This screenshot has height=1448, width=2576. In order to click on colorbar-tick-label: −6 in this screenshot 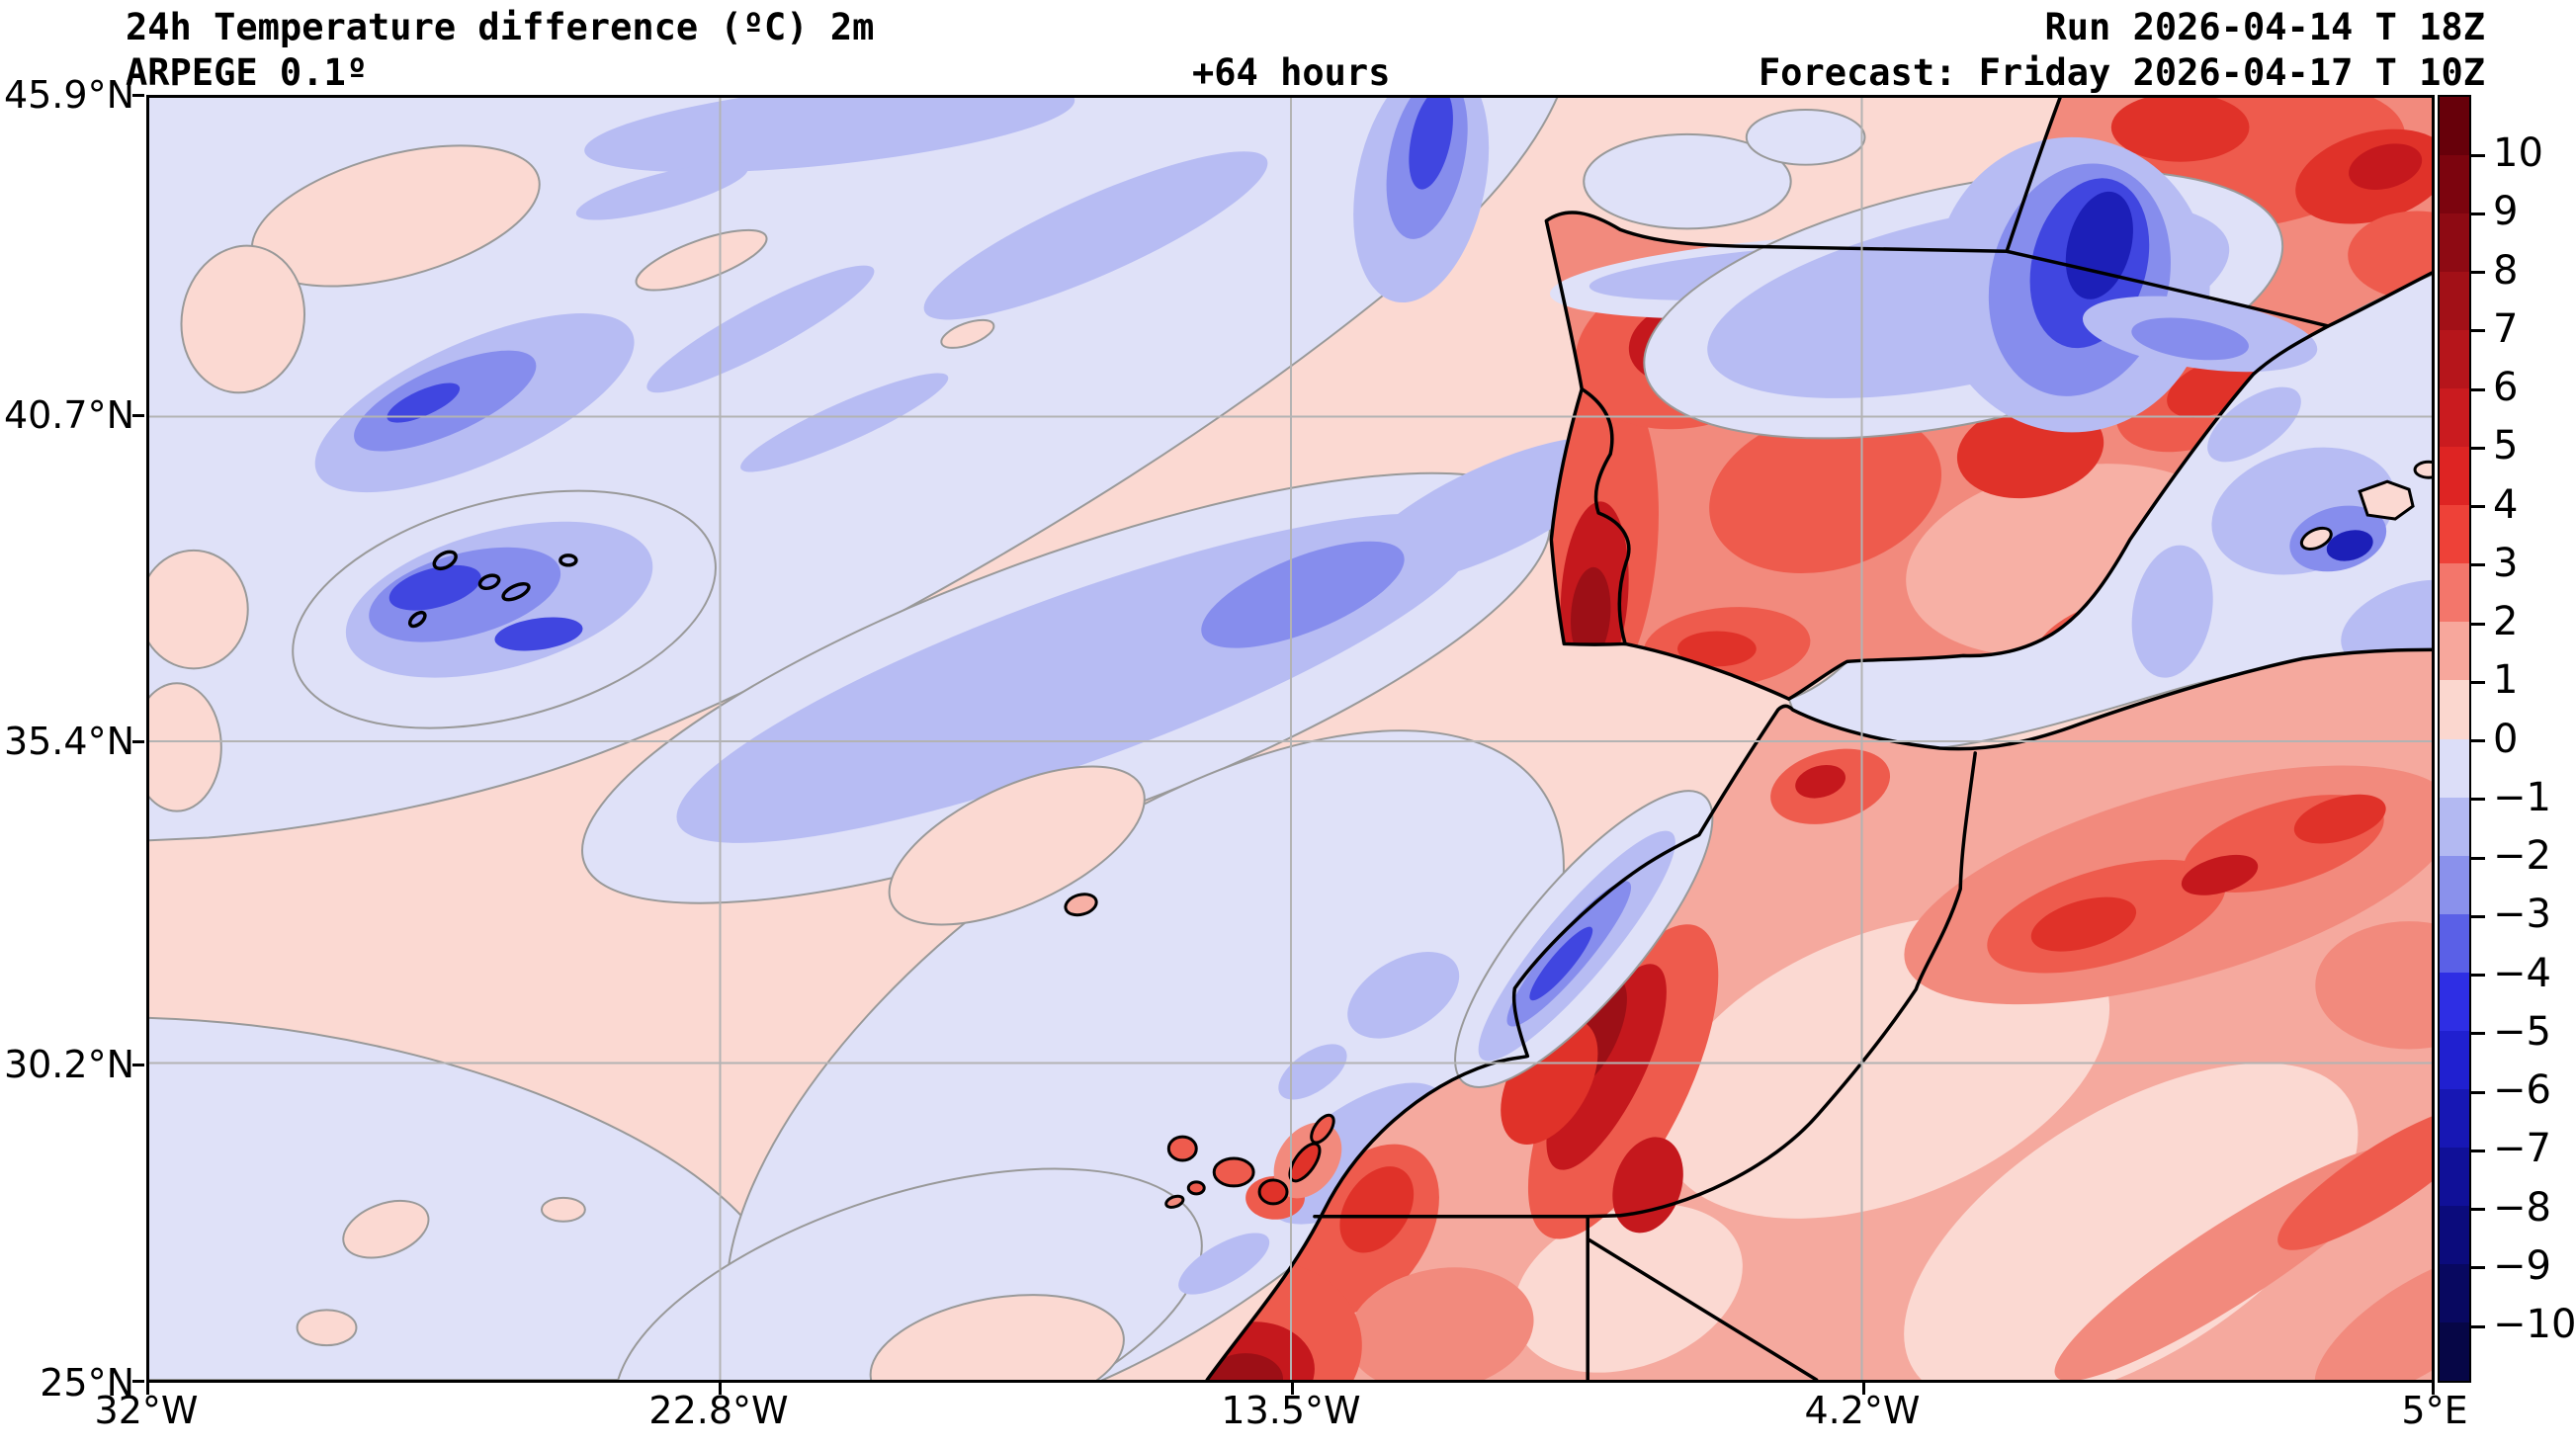, I will do `click(2522, 1090)`.